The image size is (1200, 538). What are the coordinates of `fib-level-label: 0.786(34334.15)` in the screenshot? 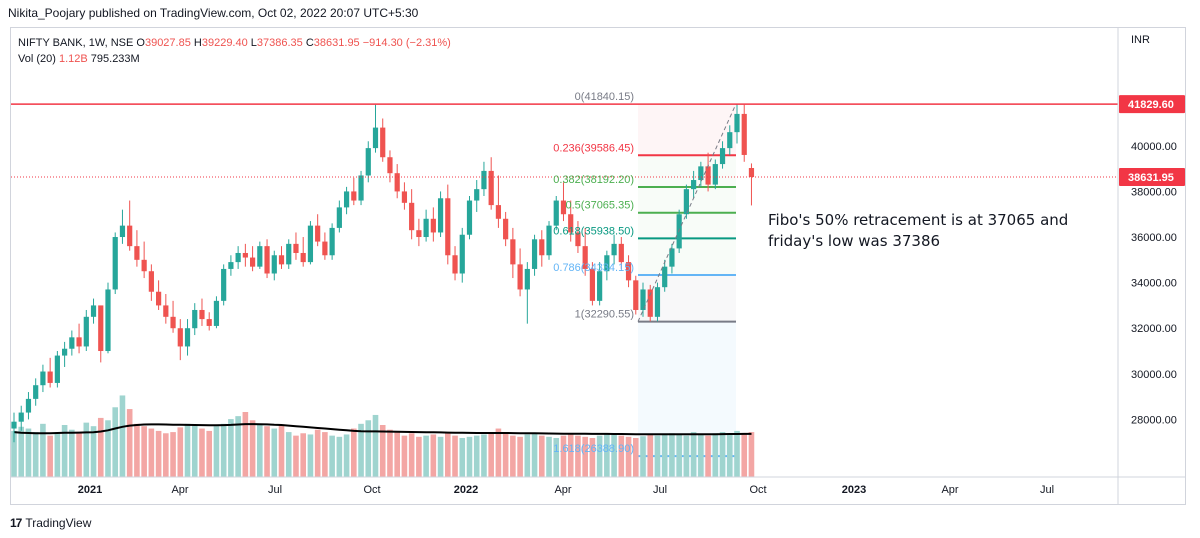 It's located at (593, 268).